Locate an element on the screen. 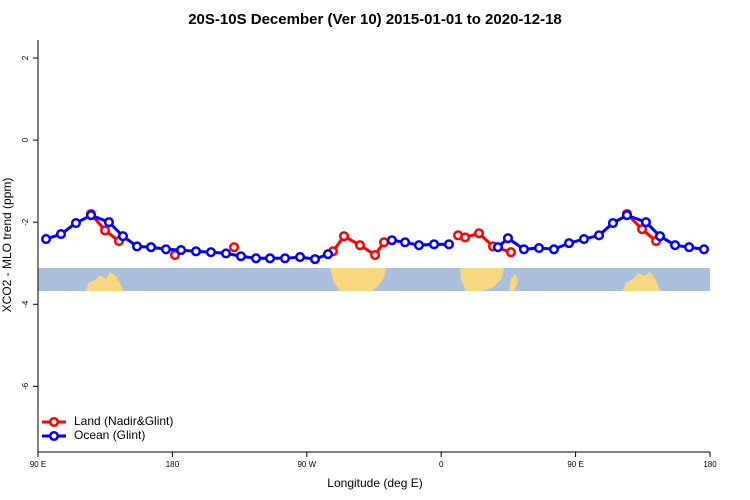 Image resolution: width=750 pixels, height=500 pixels. map-strip is located at coordinates (374, 279).